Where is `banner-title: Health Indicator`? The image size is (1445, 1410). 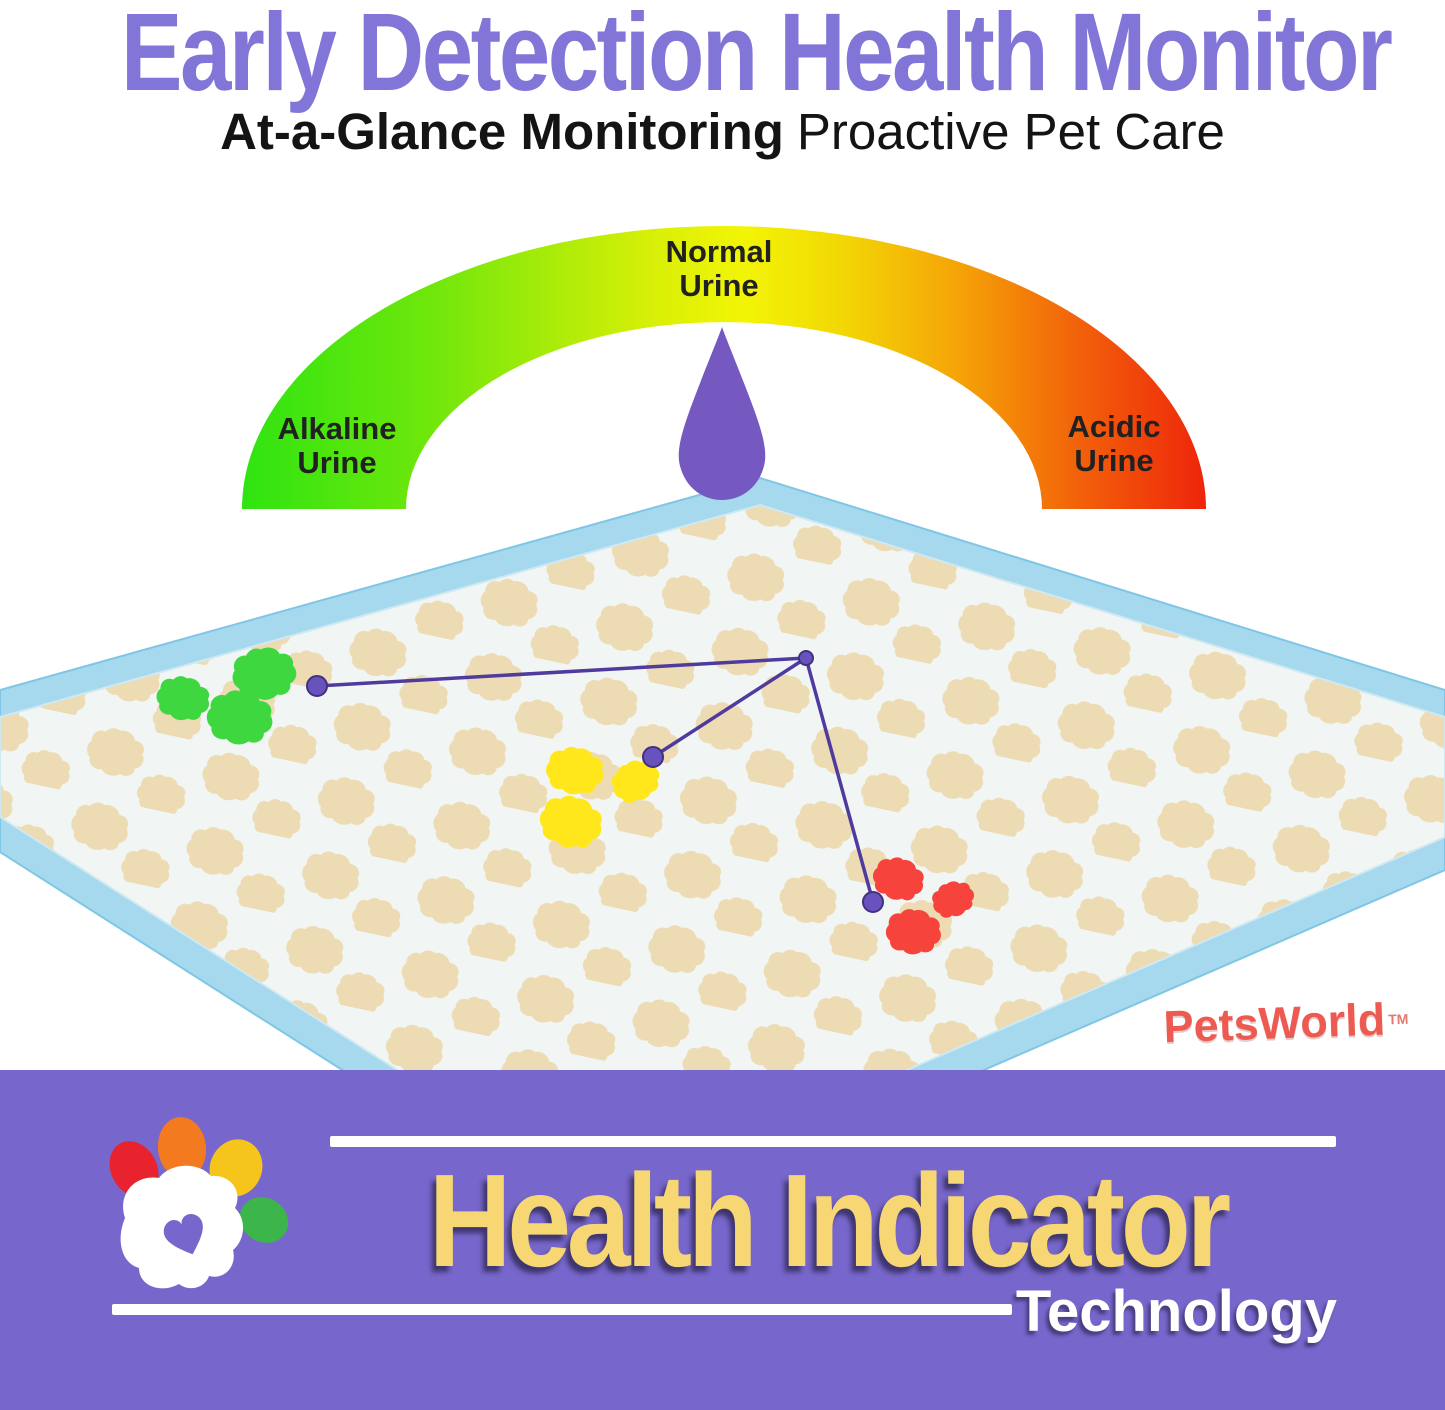
banner-title: Health Indicator is located at coordinates (830, 1220).